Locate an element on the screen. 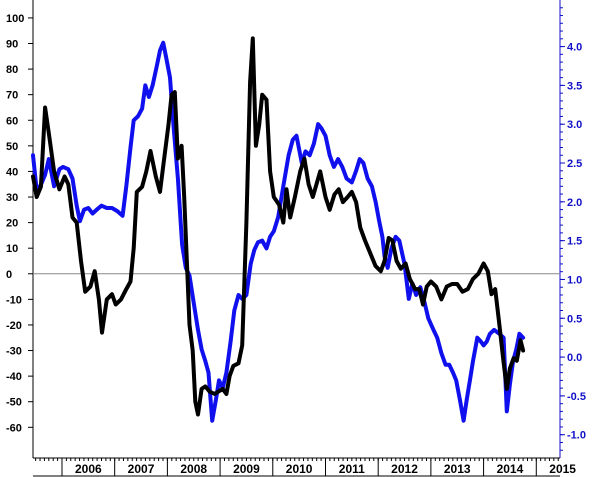  right-tick-label-6: 1.0 is located at coordinates (574, 280).